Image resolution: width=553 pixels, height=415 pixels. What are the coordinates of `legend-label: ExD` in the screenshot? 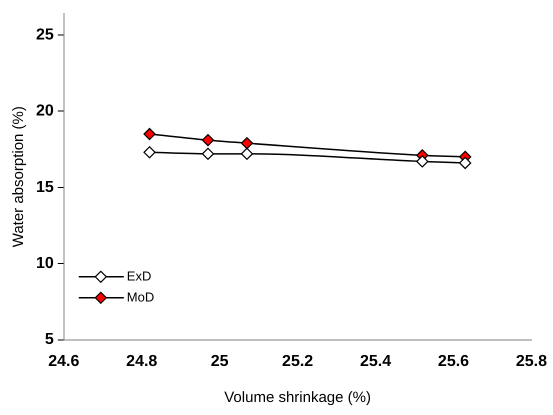 It's located at (139, 276).